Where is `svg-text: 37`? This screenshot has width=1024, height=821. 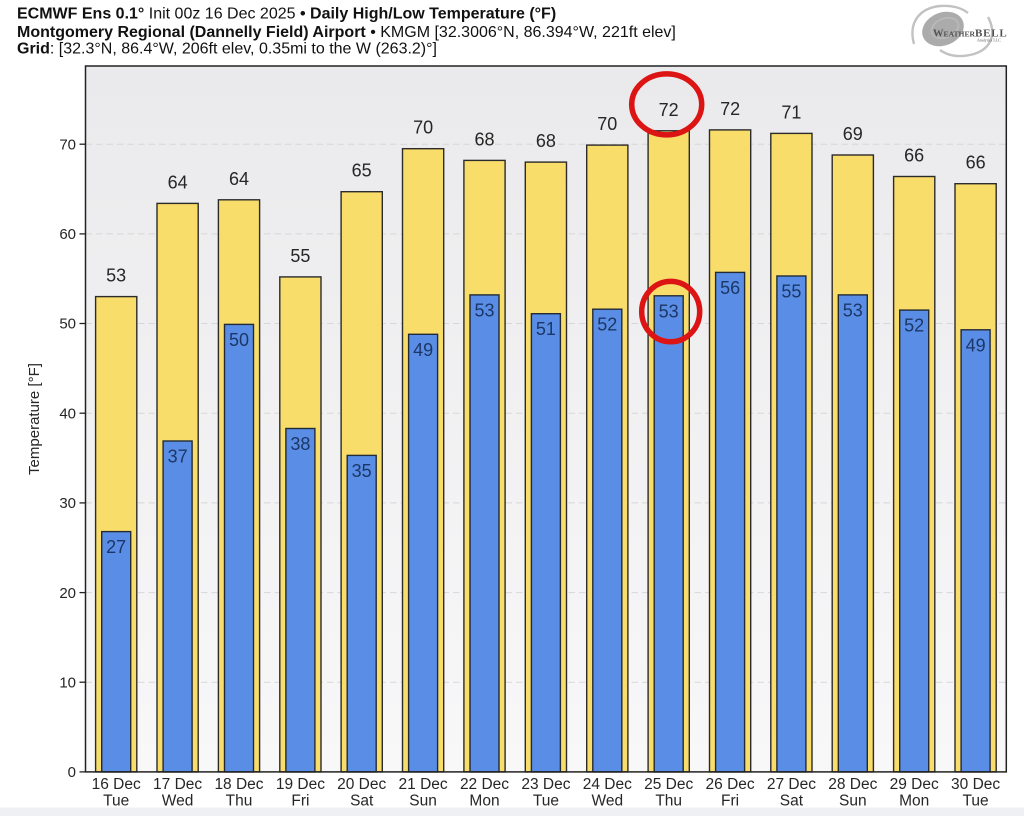
svg-text: 37 is located at coordinates (178, 457).